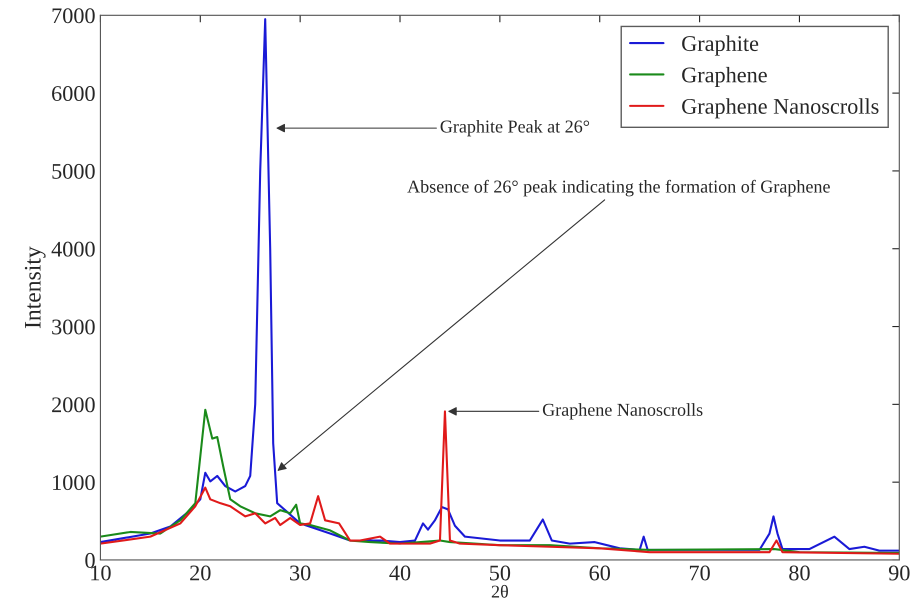 This screenshot has height=612, width=913. I want to click on y-tick-label: 4000, so click(73, 249).